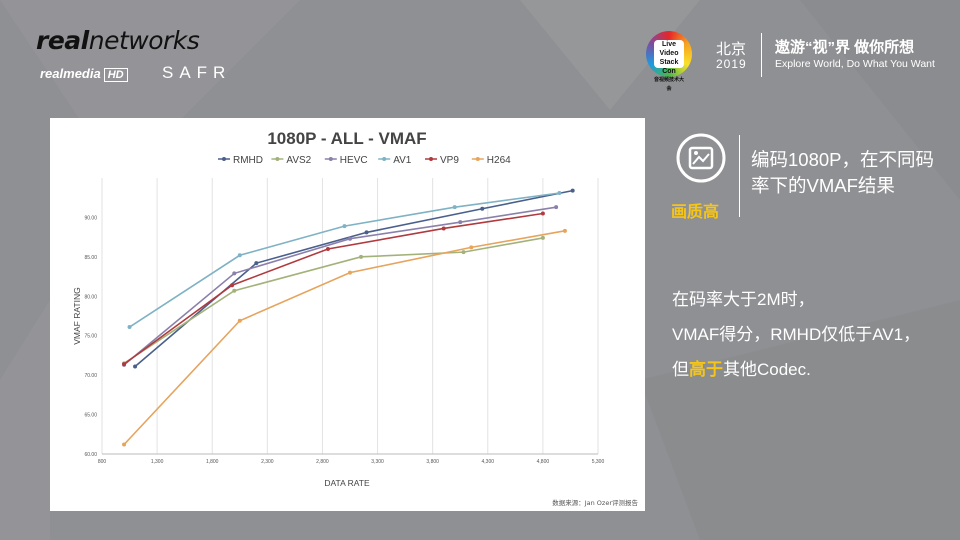  Describe the element at coordinates (102, 462) in the screenshot. I see `x-tick-label: 800` at that location.